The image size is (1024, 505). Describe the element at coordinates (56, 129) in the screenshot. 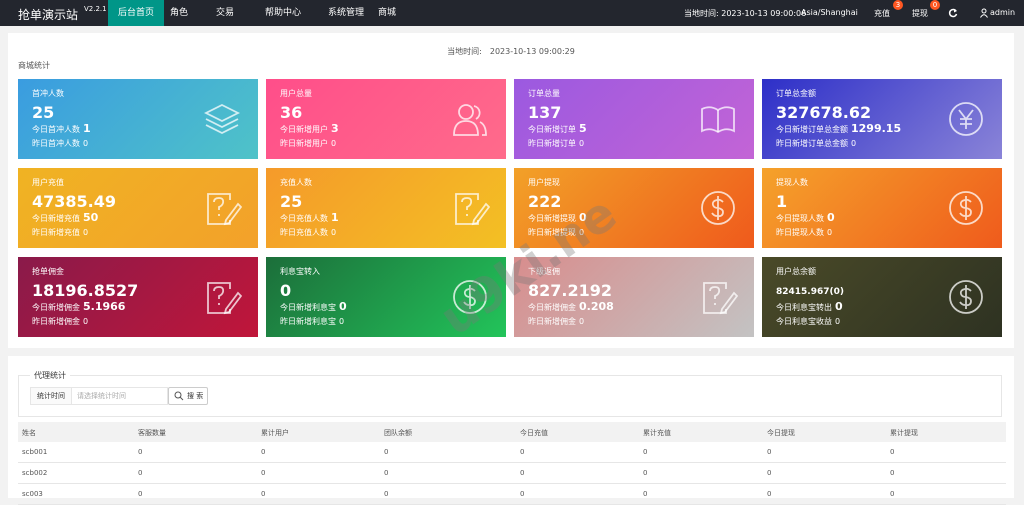

I see `today-label: 今日首冲人数` at that location.